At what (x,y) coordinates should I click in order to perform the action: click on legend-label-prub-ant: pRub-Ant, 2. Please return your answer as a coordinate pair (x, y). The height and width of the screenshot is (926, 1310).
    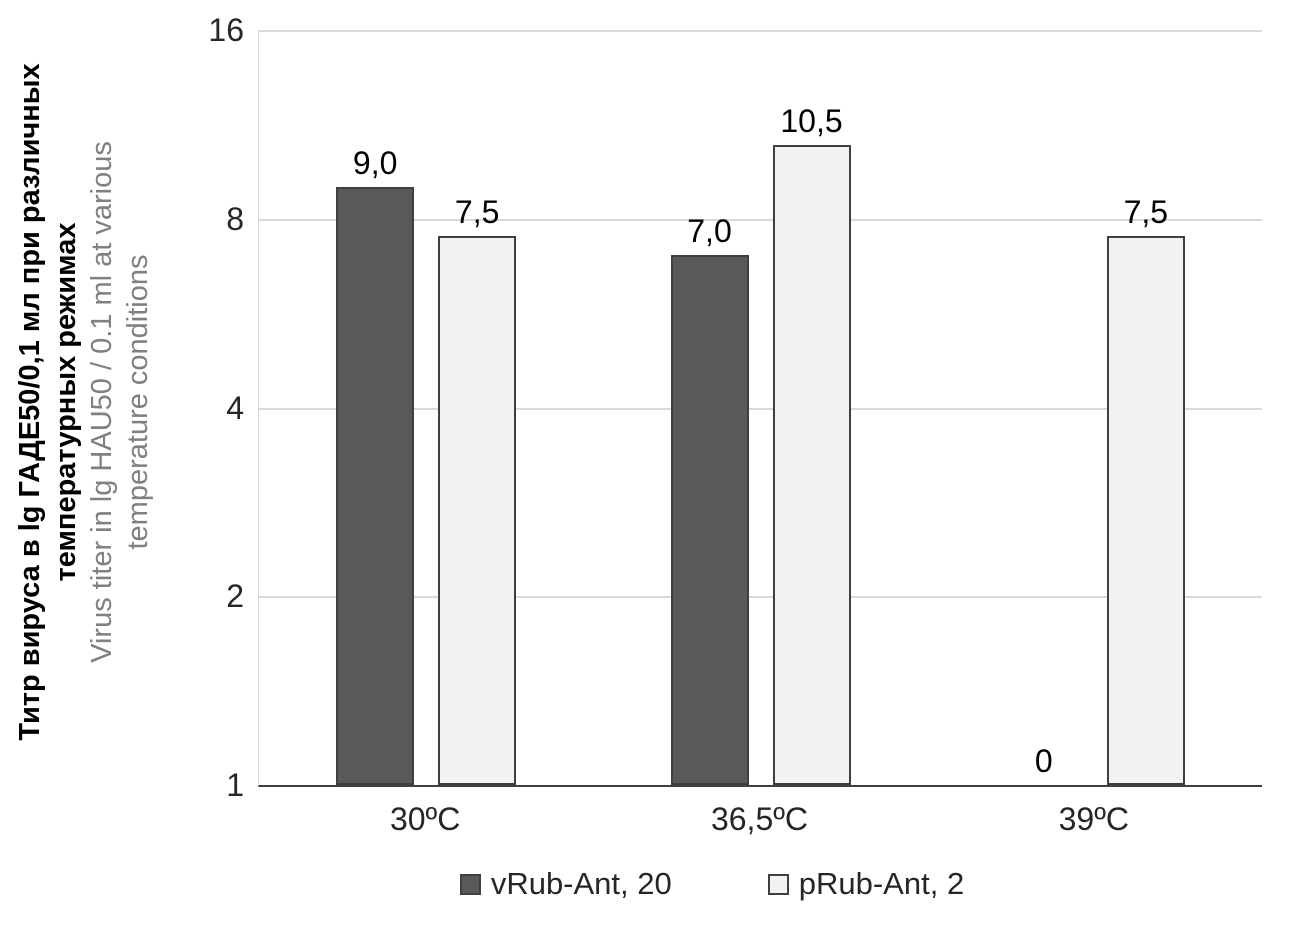
    Looking at the image, I should click on (881, 883).